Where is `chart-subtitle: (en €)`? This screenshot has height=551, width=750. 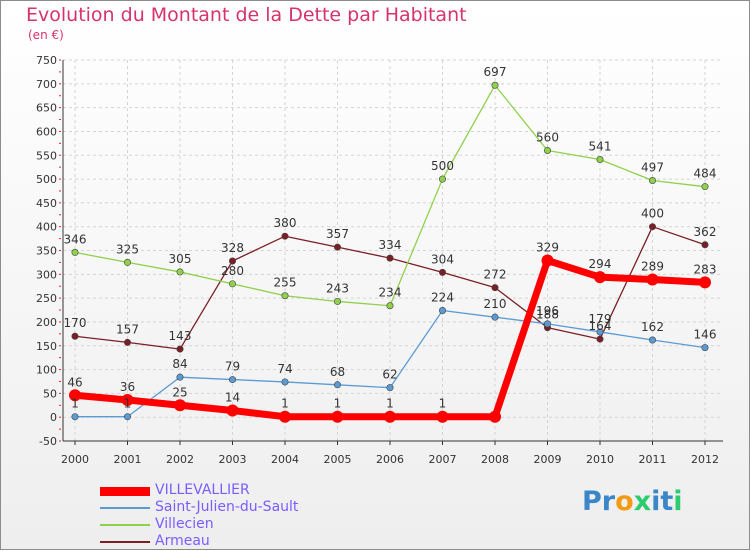 chart-subtitle: (en €) is located at coordinates (46, 35).